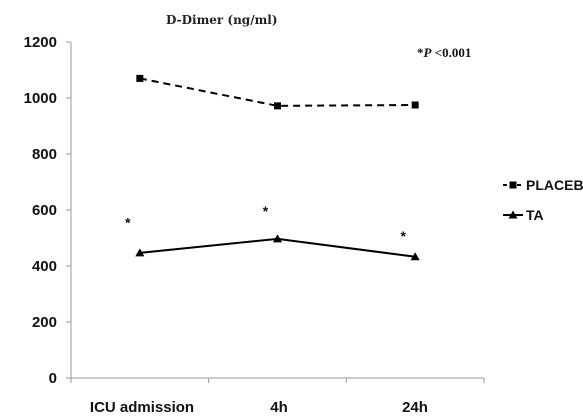 The width and height of the screenshot is (583, 417). What do you see at coordinates (40, 42) in the screenshot?
I see `y-tick-label: 1200` at bounding box center [40, 42].